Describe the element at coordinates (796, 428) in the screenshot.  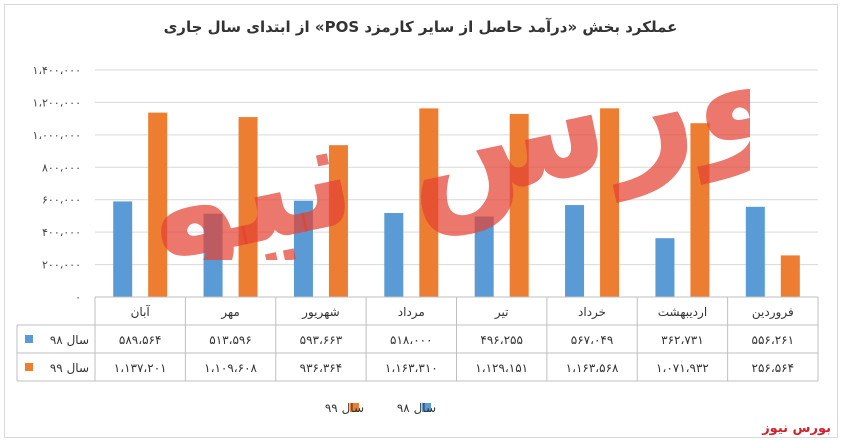
I see `source-label: بورس نیوز` at that location.